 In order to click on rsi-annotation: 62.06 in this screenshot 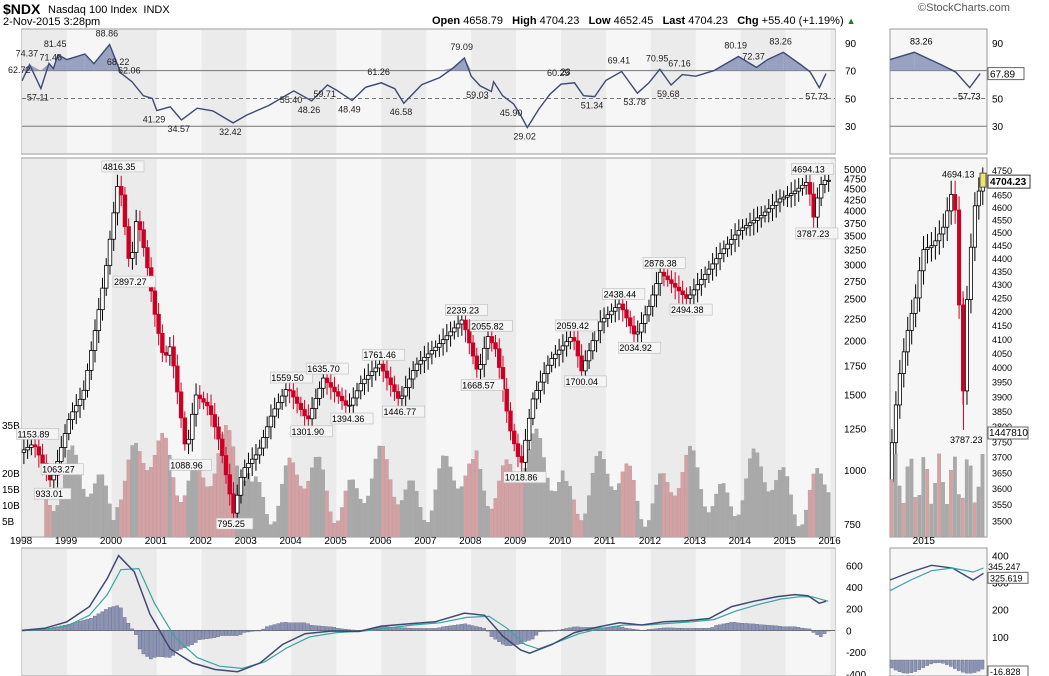, I will do `click(129, 71)`.